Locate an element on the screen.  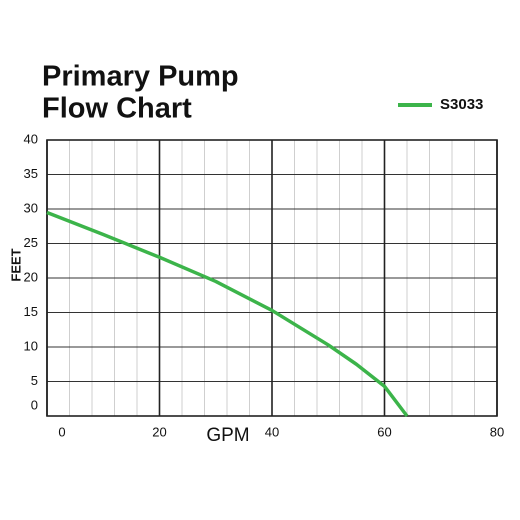
chart-title: Primary Pump is located at coordinates (140, 77).